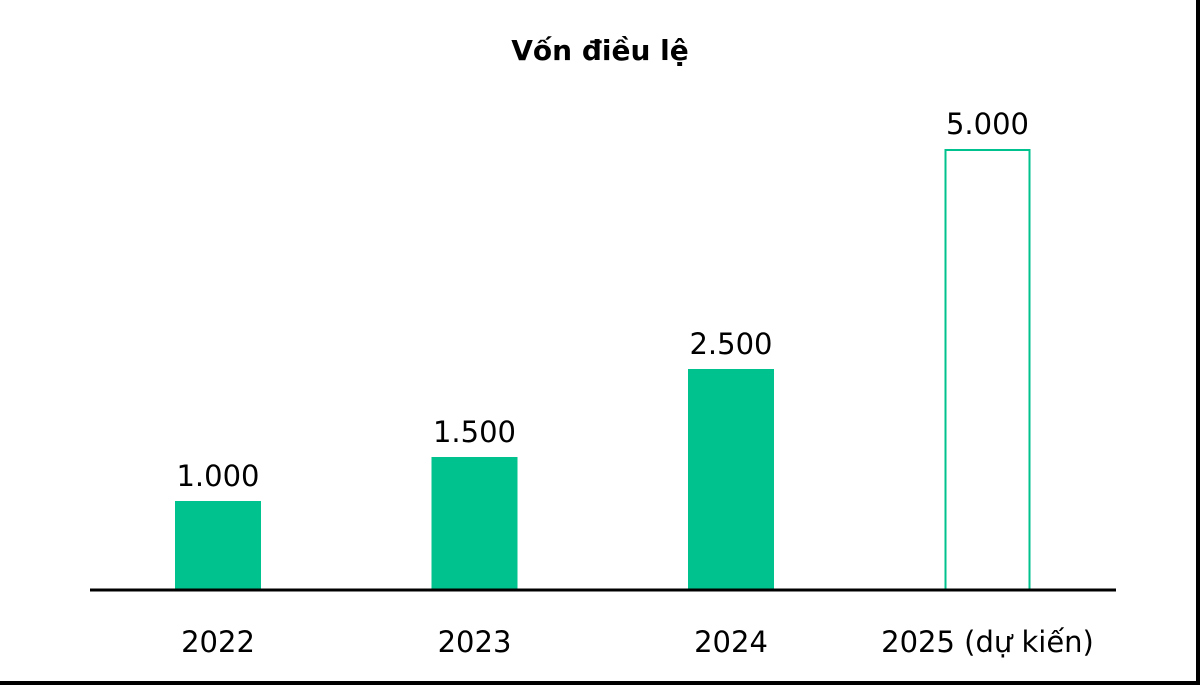  Describe the element at coordinates (730, 344) in the screenshot. I see `data-label: 2.500` at that location.